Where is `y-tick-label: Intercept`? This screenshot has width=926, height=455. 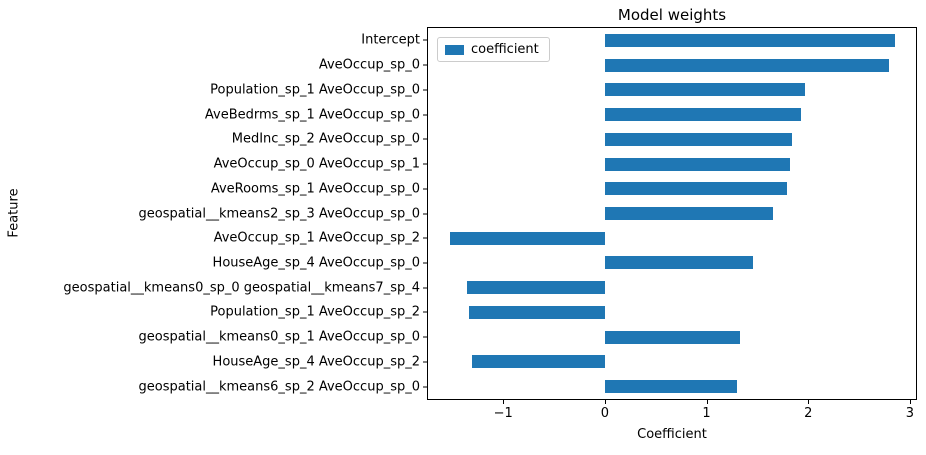 y-tick-label: Intercept is located at coordinates (390, 40).